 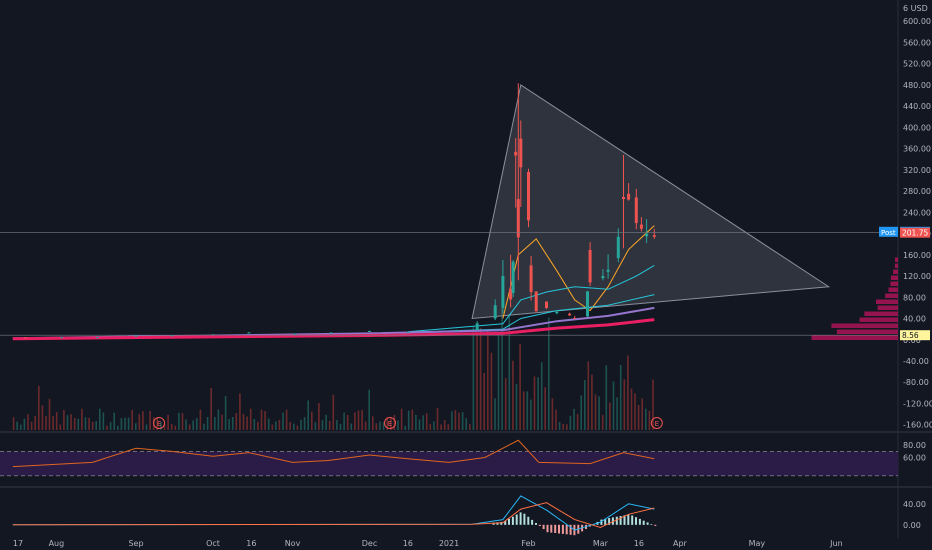 What do you see at coordinates (916, 382) in the screenshot?
I see `price-axis-tick-label: -80.00` at bounding box center [916, 382].